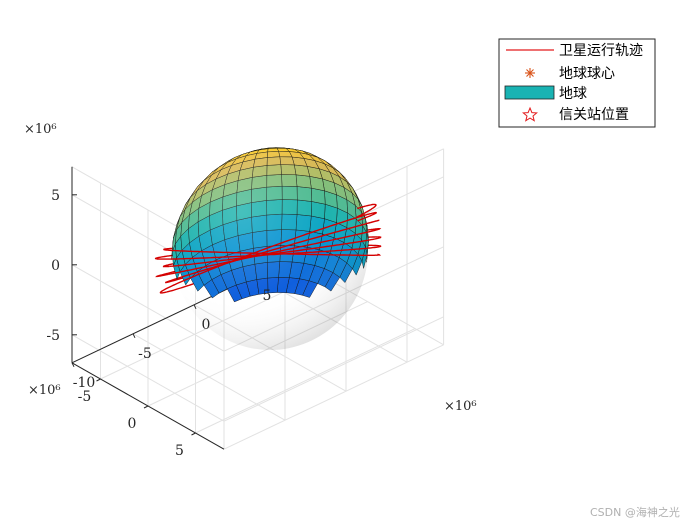 Image resolution: width=700 pixels, height=525 pixels. What do you see at coordinates (40, 129) in the screenshot?
I see `z-exponent-label: ×10⁶` at bounding box center [40, 129].